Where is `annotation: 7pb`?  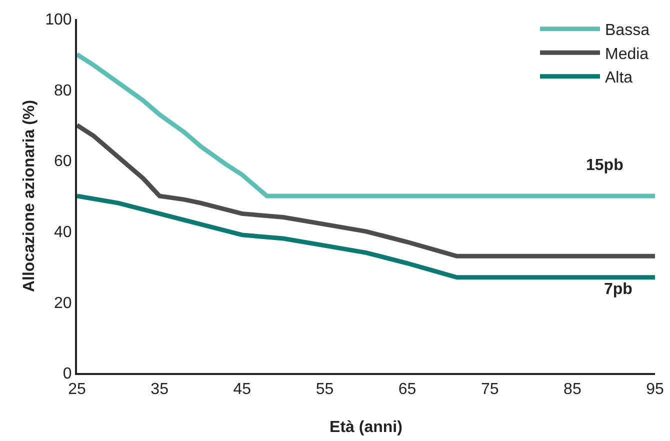
annotation: 7pb is located at coordinates (618, 289).